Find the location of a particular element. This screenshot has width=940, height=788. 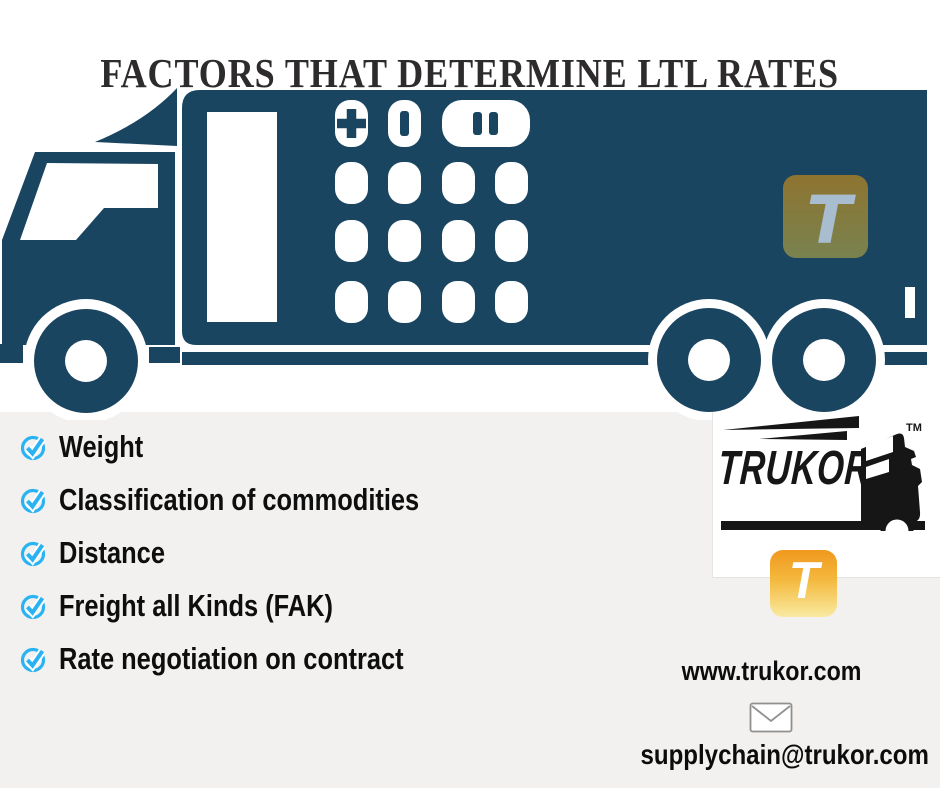

calculator-button-pause is located at coordinates (486, 123).